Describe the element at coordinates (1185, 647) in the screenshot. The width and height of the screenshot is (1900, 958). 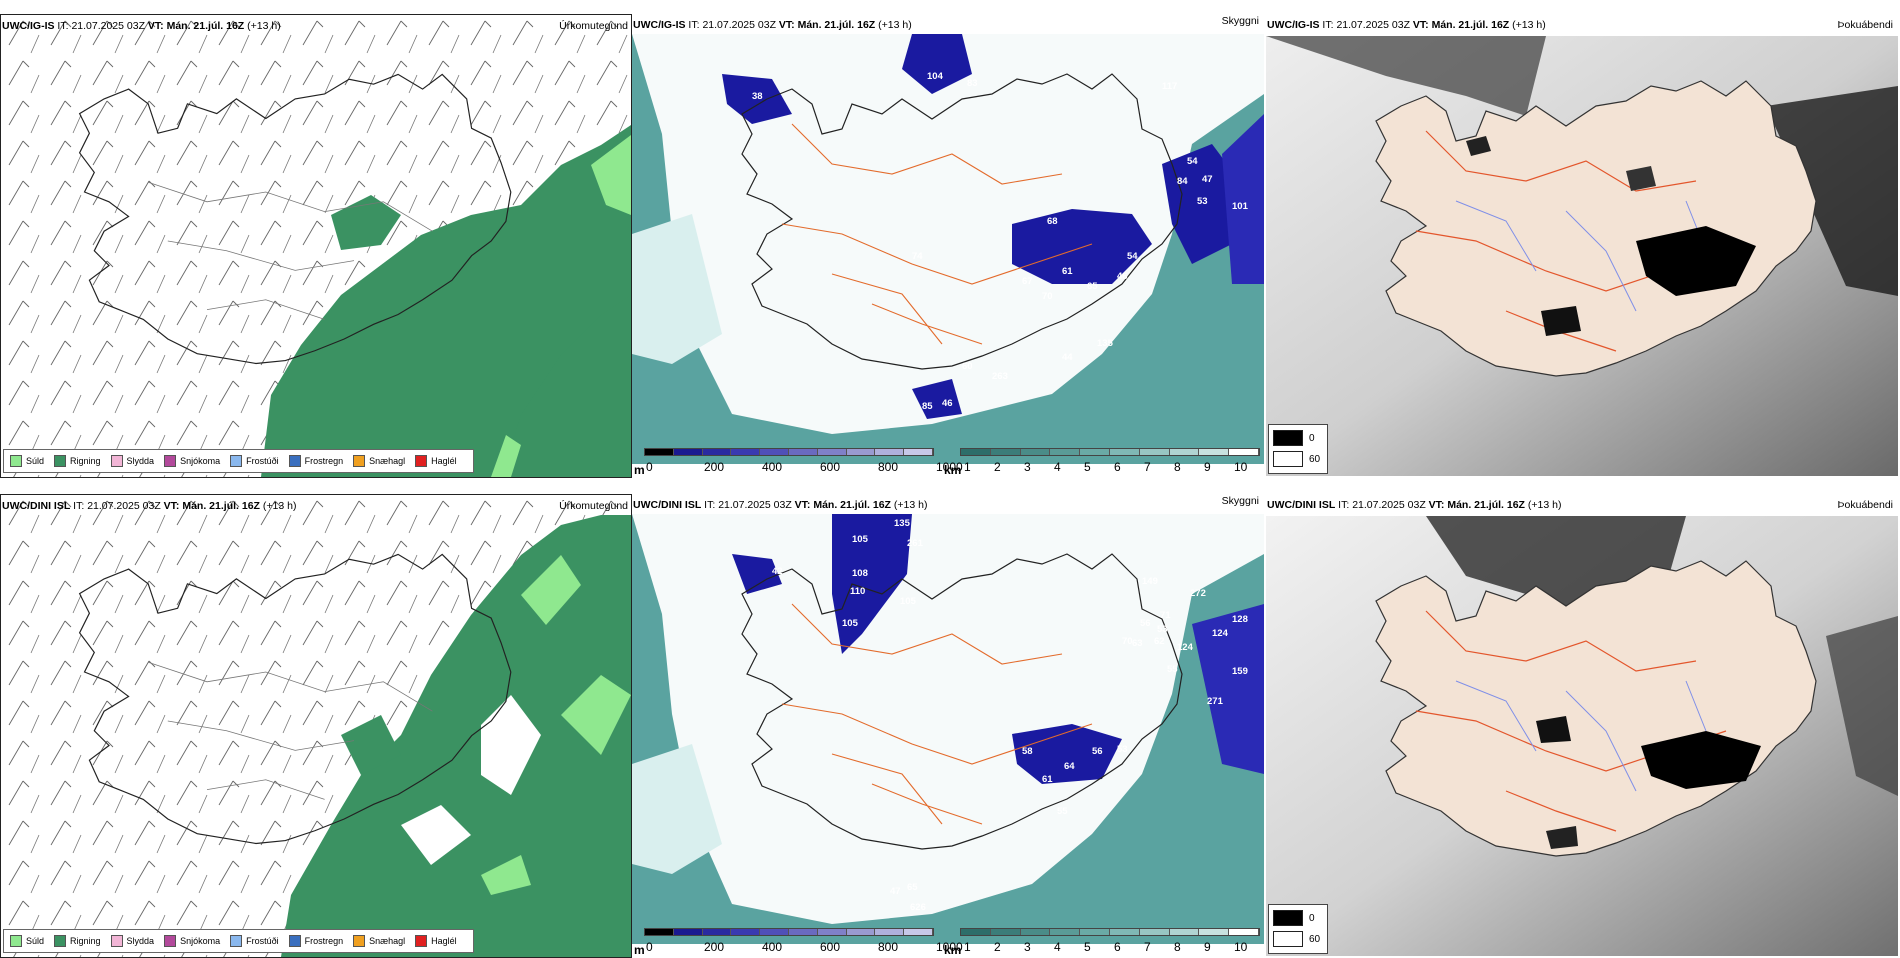
I see `svg-text: 124` at that location.